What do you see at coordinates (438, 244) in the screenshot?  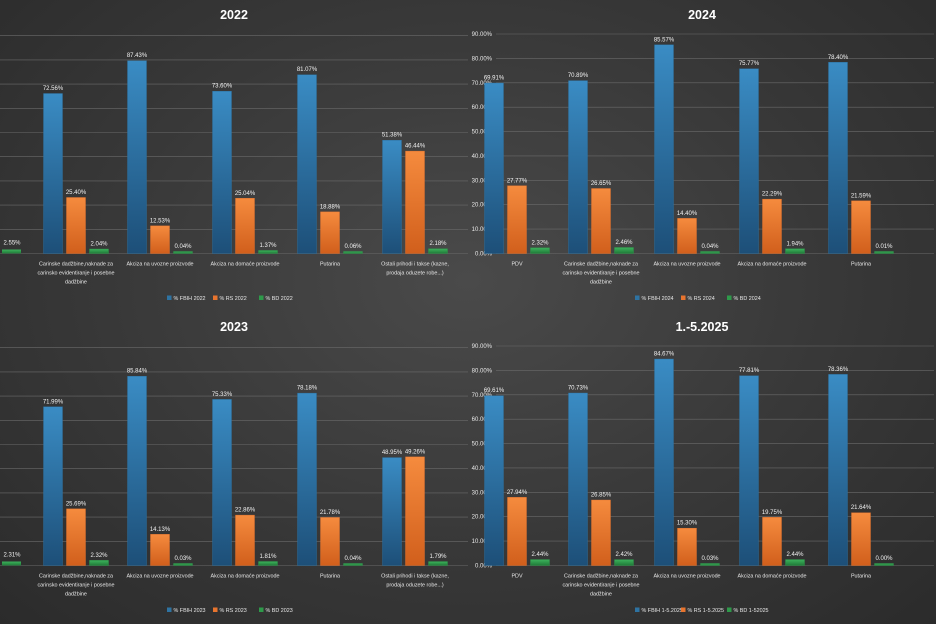 I see `data-label: 2.18%` at bounding box center [438, 244].